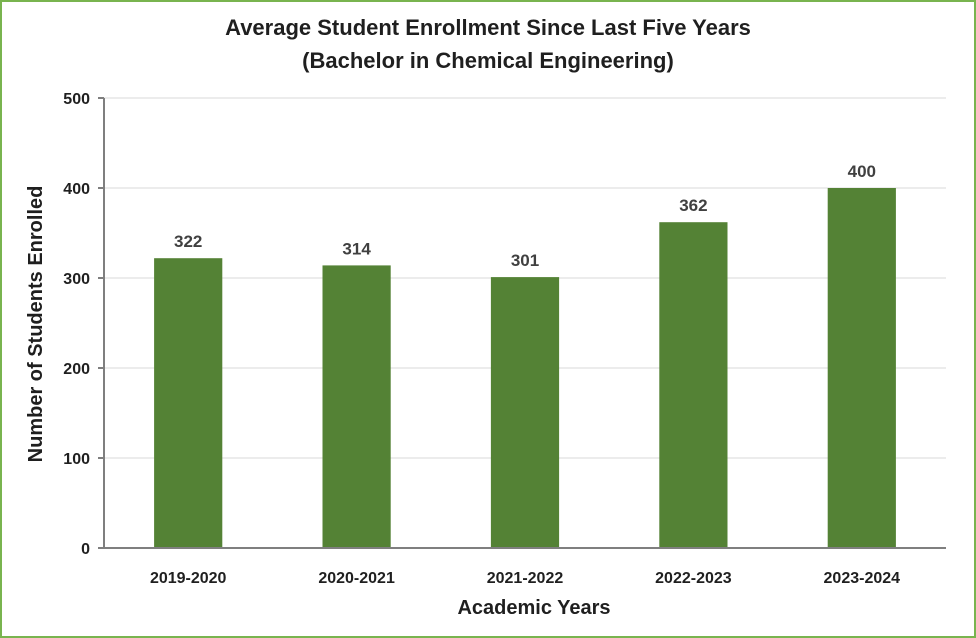 This screenshot has width=976, height=638. I want to click on x-tick-label: 2022-2023, so click(693, 578).